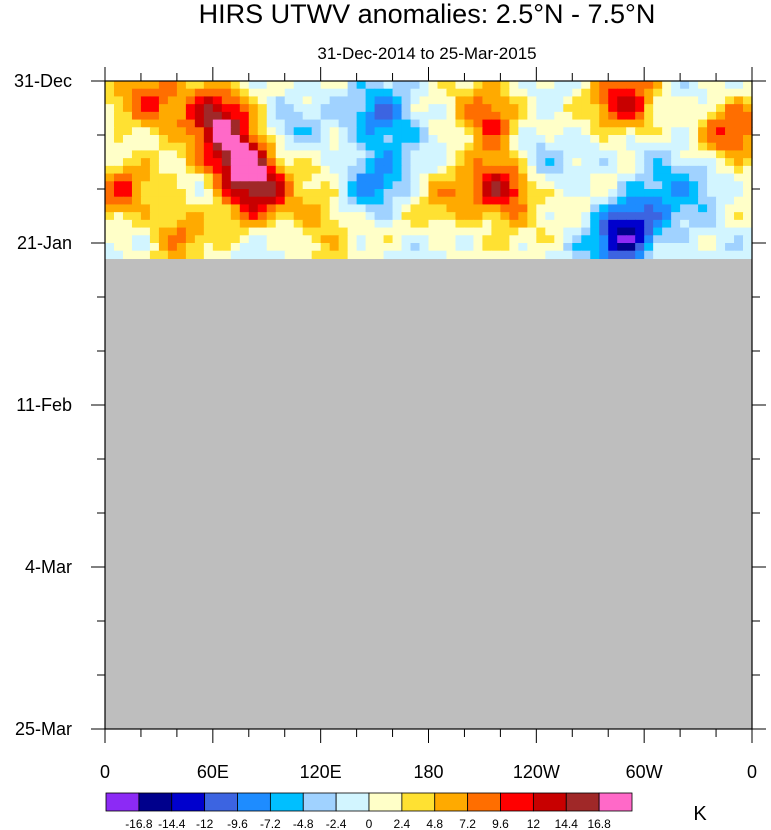 Image resolution: width=771 pixels, height=830 pixels. What do you see at coordinates (43, 729) in the screenshot?
I see `y-tick-label: 25-Mar` at bounding box center [43, 729].